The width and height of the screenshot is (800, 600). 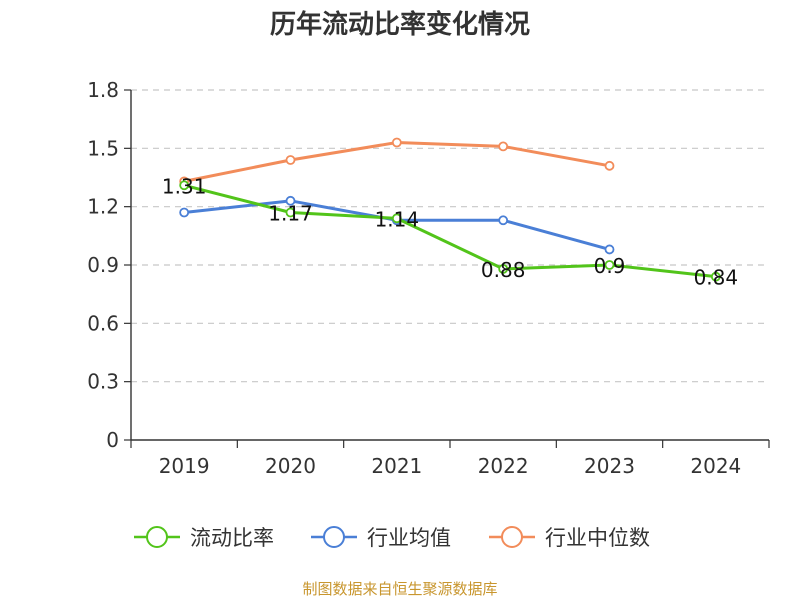 What do you see at coordinates (399, 589) in the screenshot?
I see `source-note: 制图数据来自恒生聚源数据库` at bounding box center [399, 589].